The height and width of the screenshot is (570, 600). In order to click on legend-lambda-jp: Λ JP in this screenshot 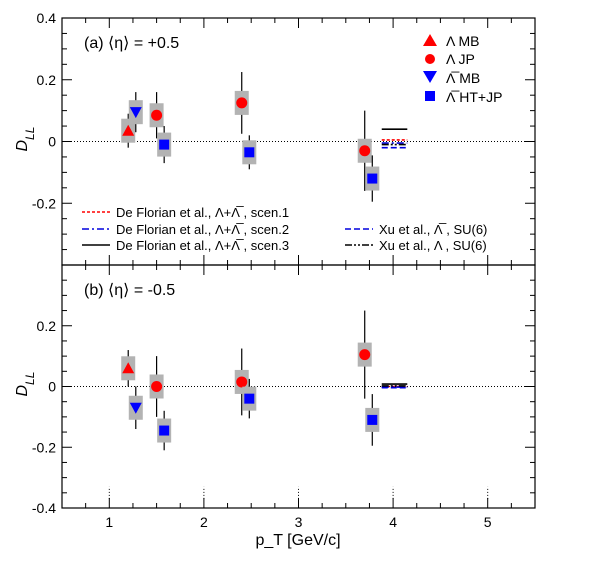, I will do `click(460, 59)`.